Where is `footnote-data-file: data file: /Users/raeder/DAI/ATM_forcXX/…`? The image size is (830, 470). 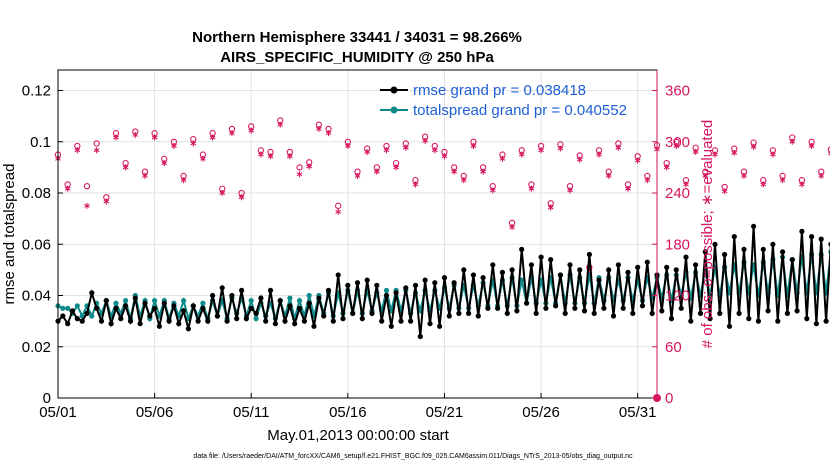
footnote-data-file: data file: /Users/raeder/DAI/ATM_forcXX/… is located at coordinates (413, 456).